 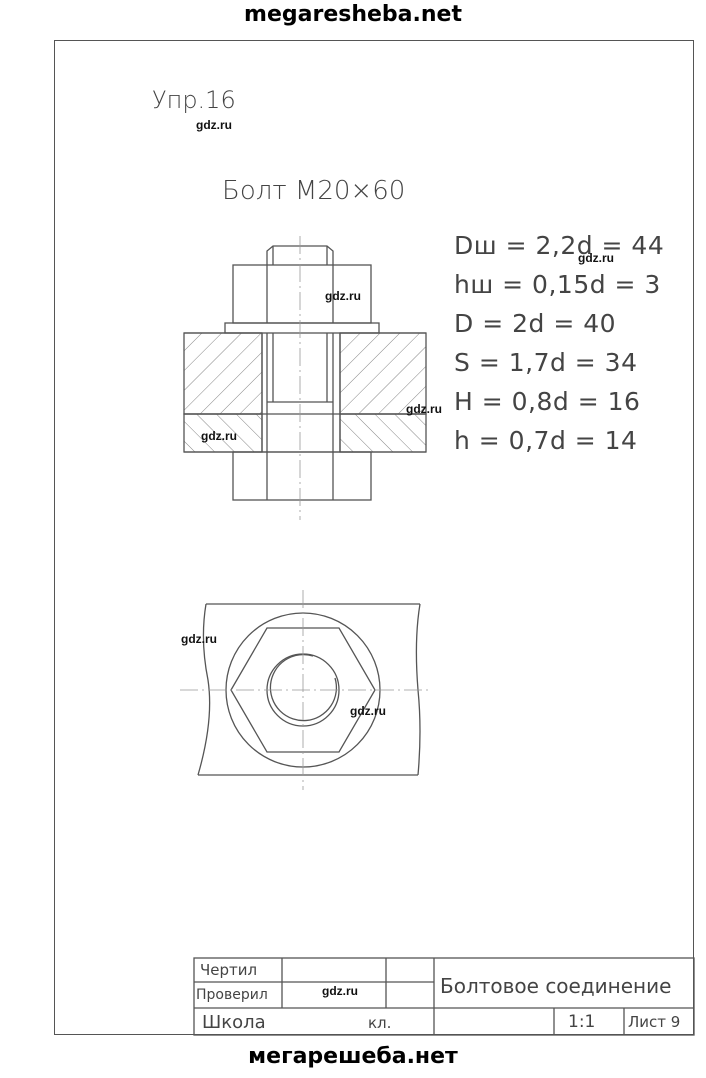 I want to click on site-bottom-banner: мегарешеба.нет, so click(x=353, y=1056).